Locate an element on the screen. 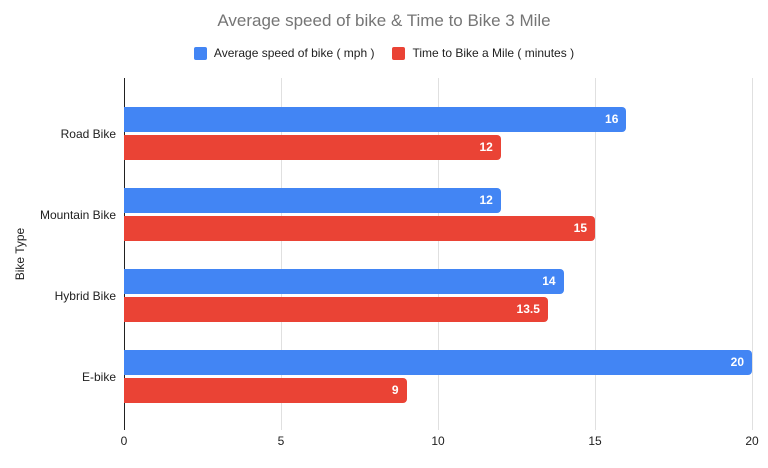 The height and width of the screenshot is (468, 768). bar-value-label: 9 is located at coordinates (395, 390).